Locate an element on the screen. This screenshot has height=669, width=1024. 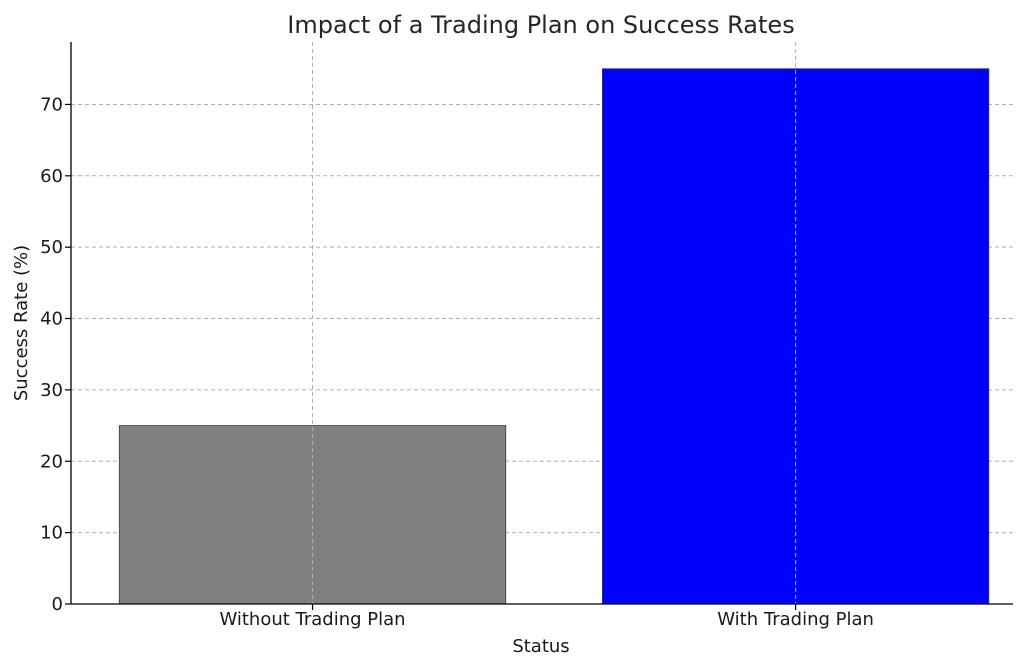
y-ticks: 0 10 20 30 40 50 60 70 is located at coordinates (55, 354).